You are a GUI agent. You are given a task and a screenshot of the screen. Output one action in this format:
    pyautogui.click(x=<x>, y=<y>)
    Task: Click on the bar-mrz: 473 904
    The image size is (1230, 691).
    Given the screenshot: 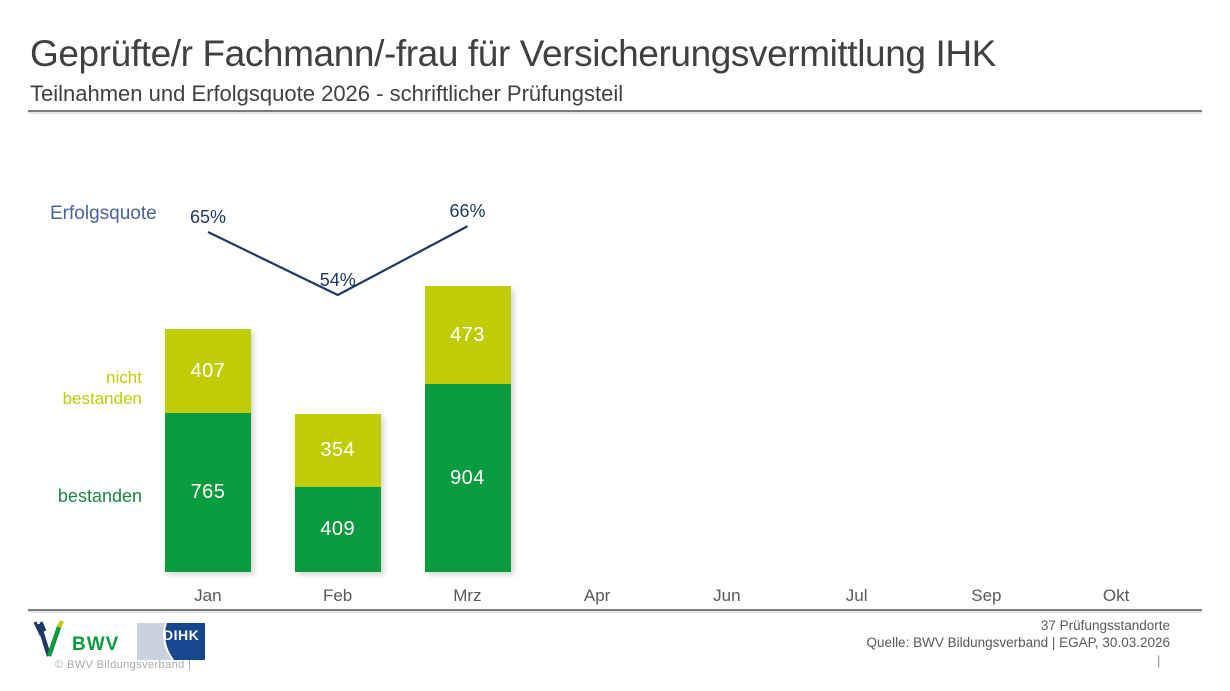 What is the action you would take?
    pyautogui.click(x=467, y=429)
    